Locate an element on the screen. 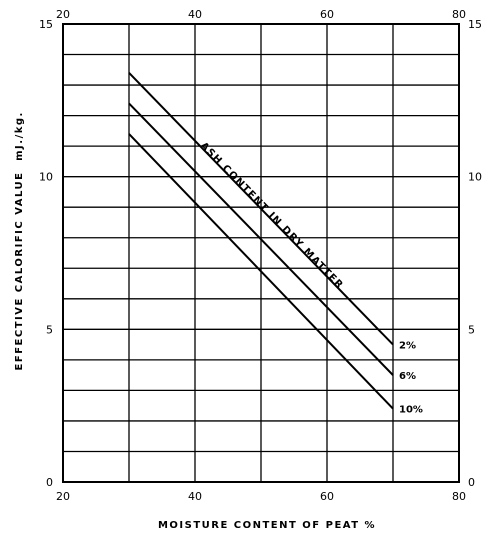  series-label-2: 6% is located at coordinates (407, 376).